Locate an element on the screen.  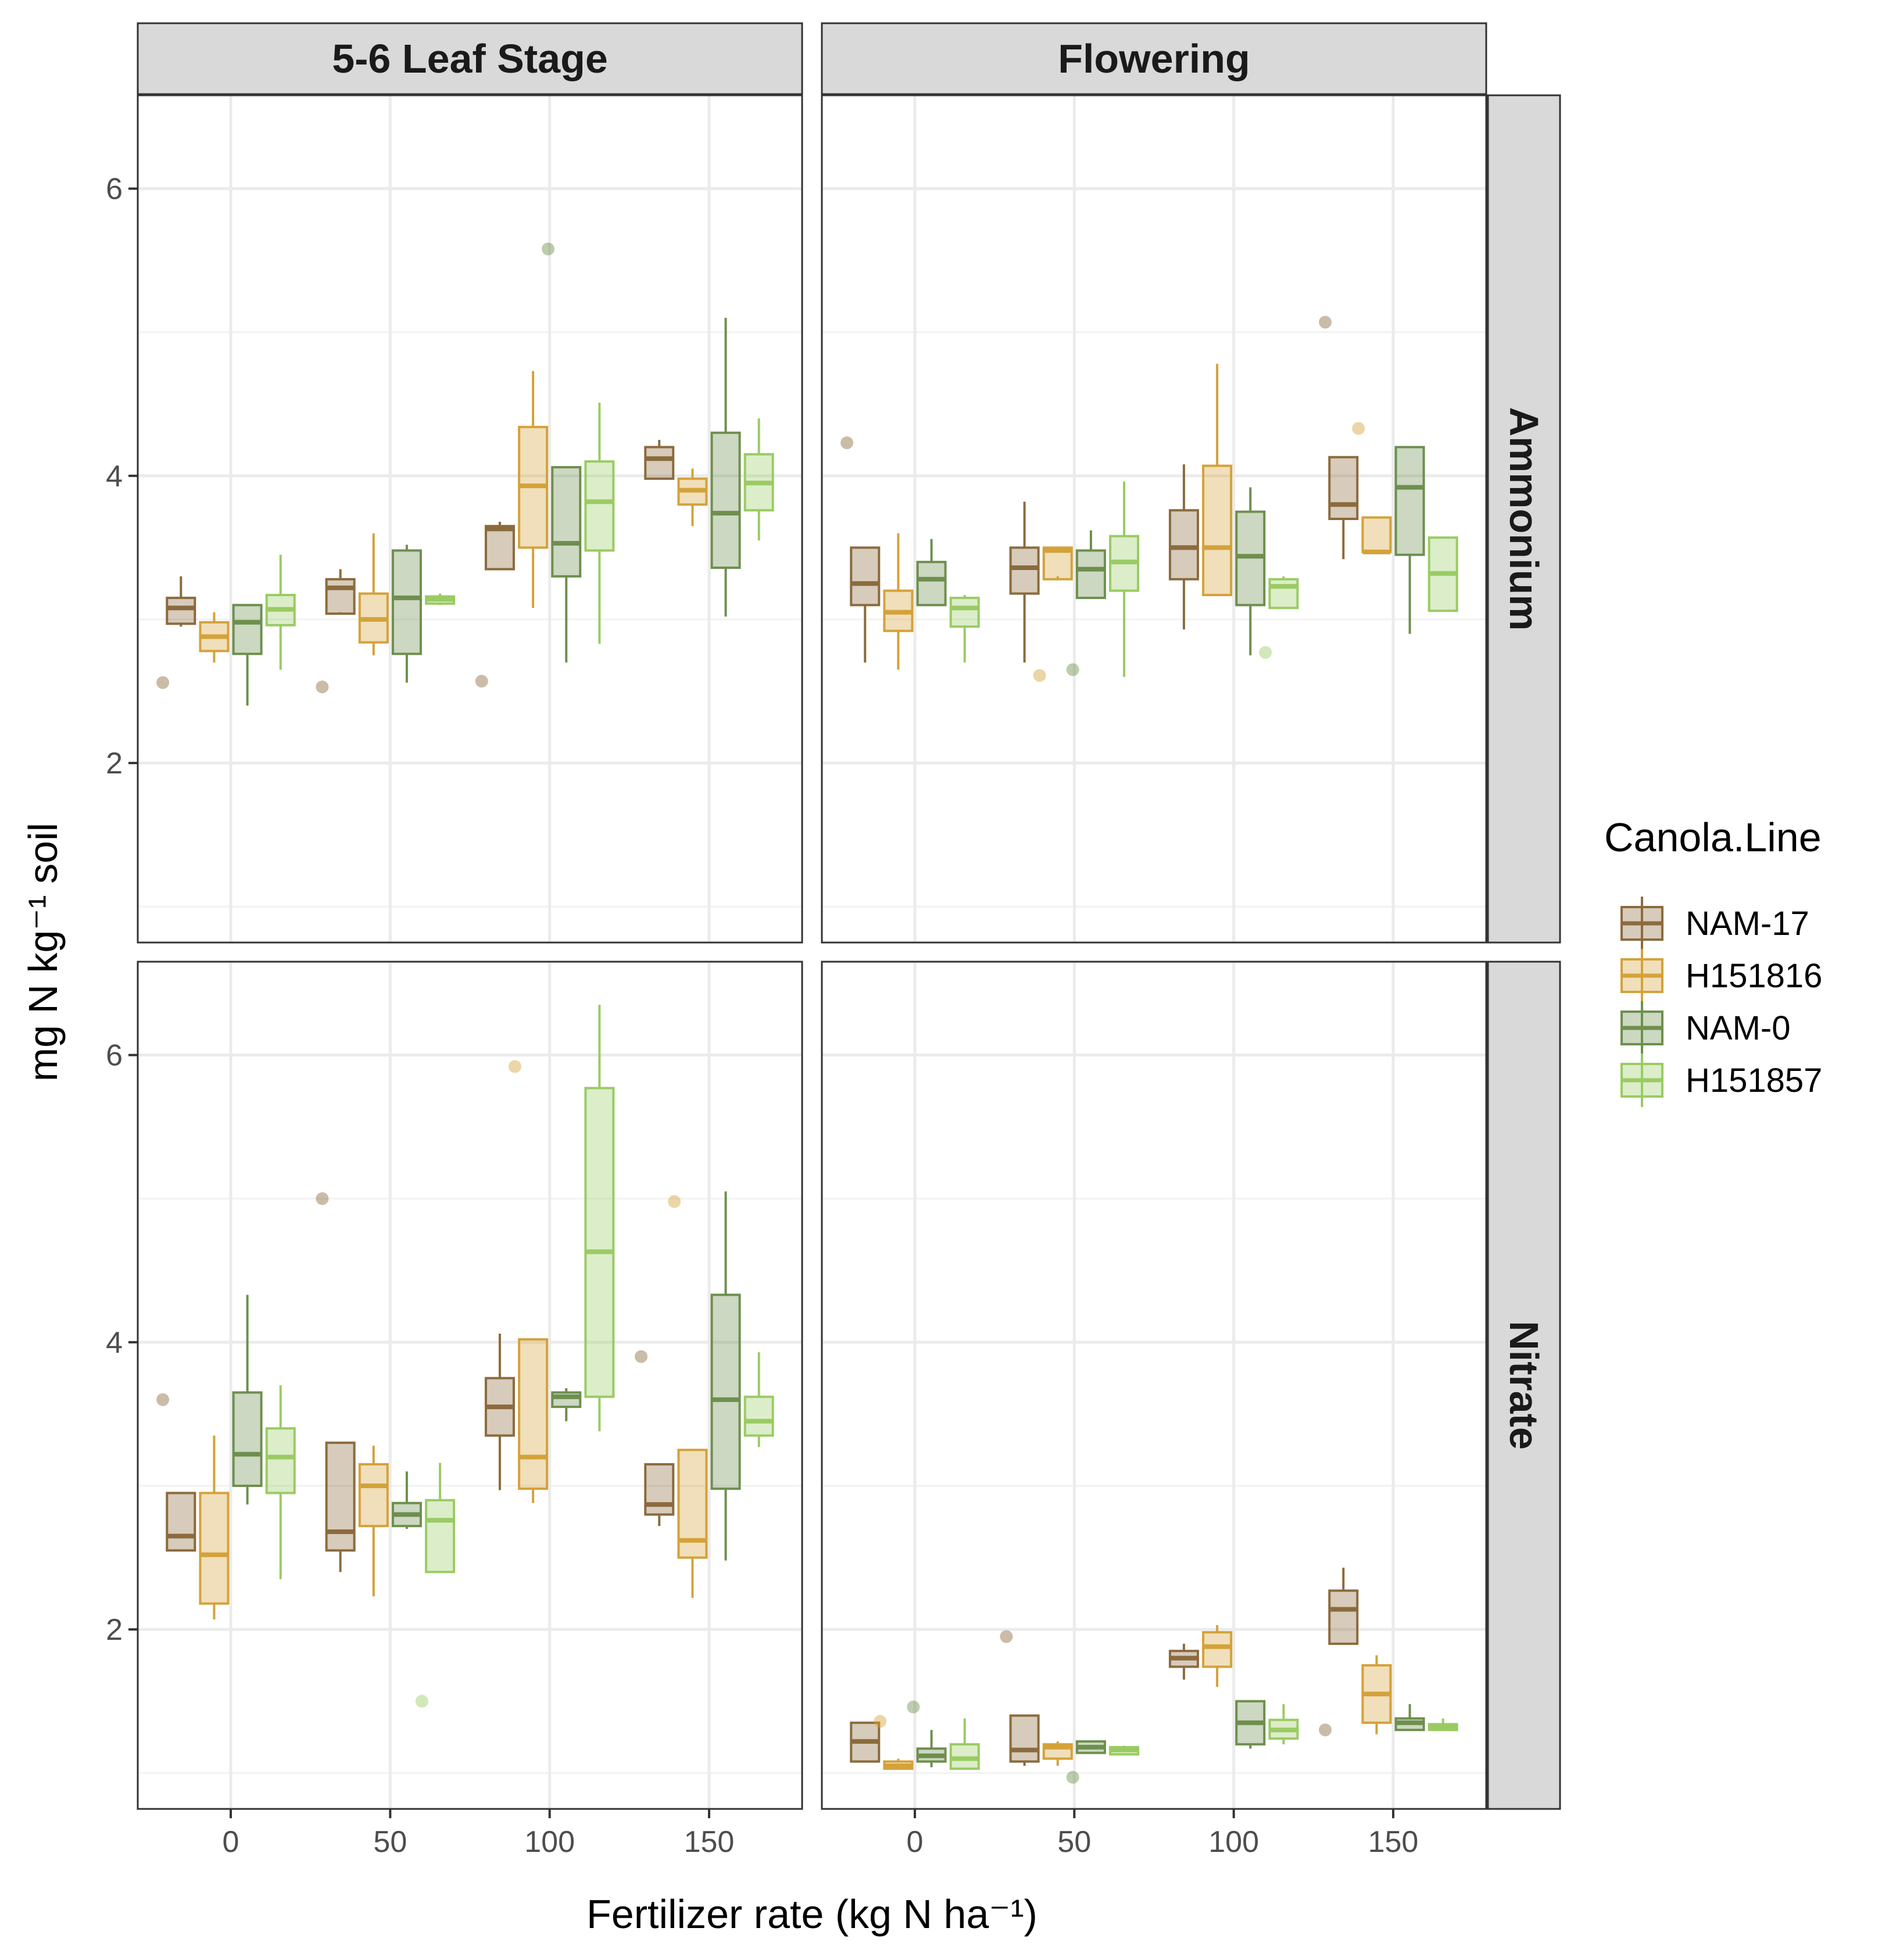
y-tick-label: 6 is located at coordinates (114, 190).